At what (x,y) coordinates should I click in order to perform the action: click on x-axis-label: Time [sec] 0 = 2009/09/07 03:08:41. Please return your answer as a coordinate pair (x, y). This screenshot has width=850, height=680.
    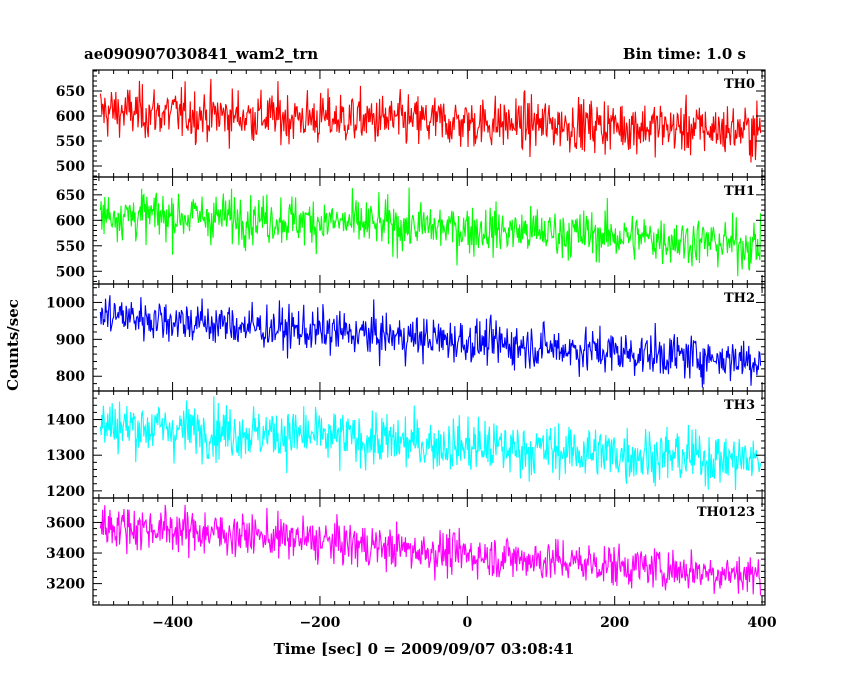
    Looking at the image, I should click on (424, 649).